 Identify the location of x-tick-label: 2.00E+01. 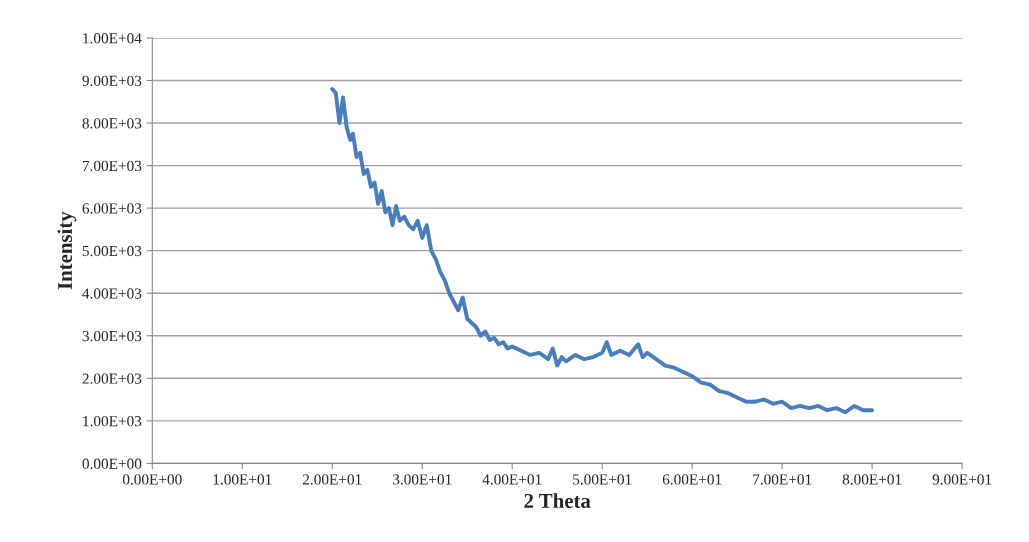
(332, 479).